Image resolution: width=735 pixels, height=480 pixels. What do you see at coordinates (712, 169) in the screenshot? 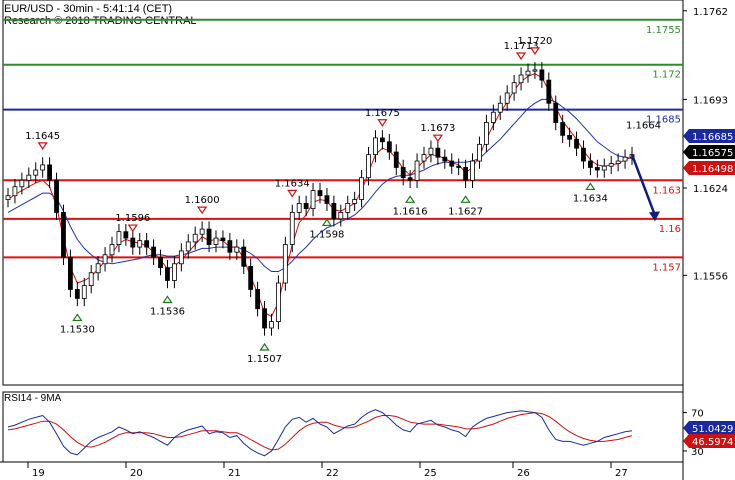
I see `price-tag-text: 1.16498` at bounding box center [712, 169].